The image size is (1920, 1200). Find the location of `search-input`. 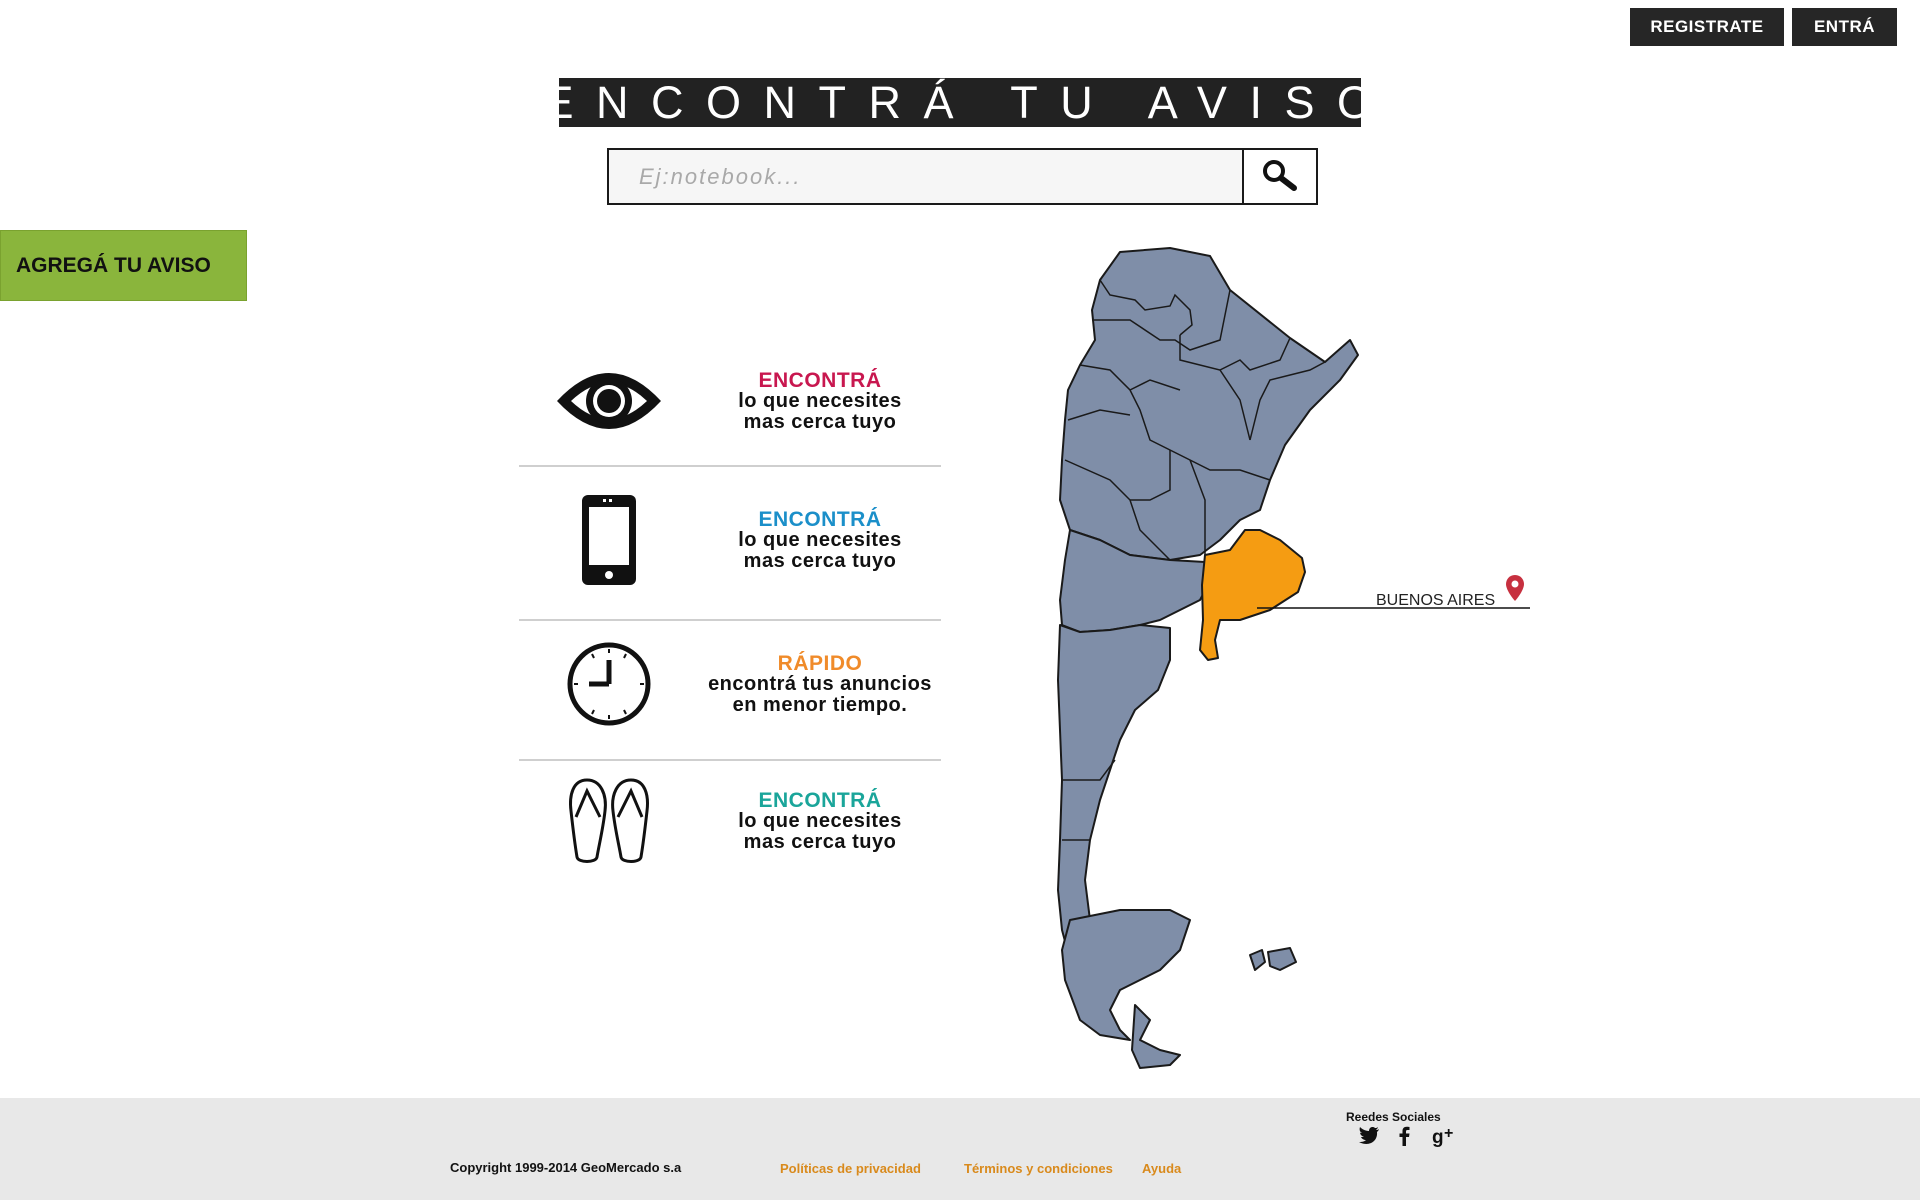

search-input is located at coordinates (925, 176).